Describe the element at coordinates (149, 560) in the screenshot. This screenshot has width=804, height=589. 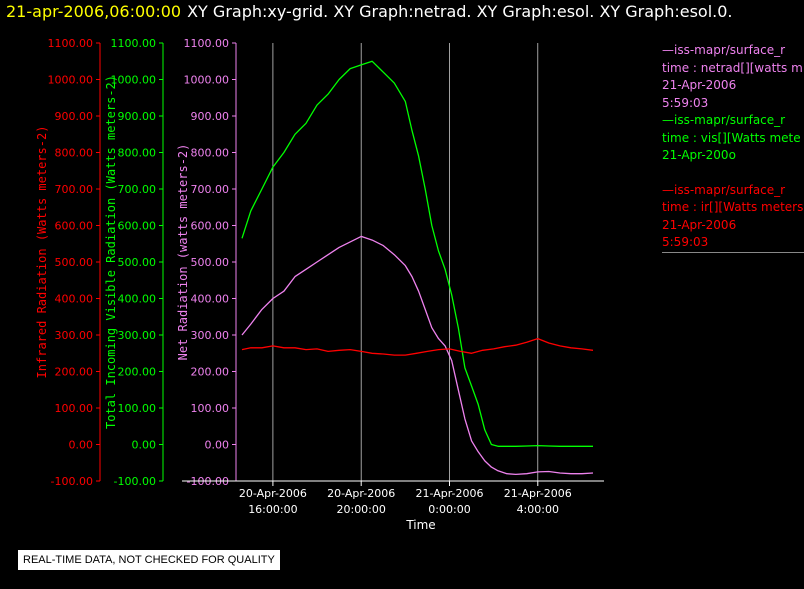
I see `quality-warning: REAL-TIME DATA, NOT CHECKED FOR QUALITY` at that location.